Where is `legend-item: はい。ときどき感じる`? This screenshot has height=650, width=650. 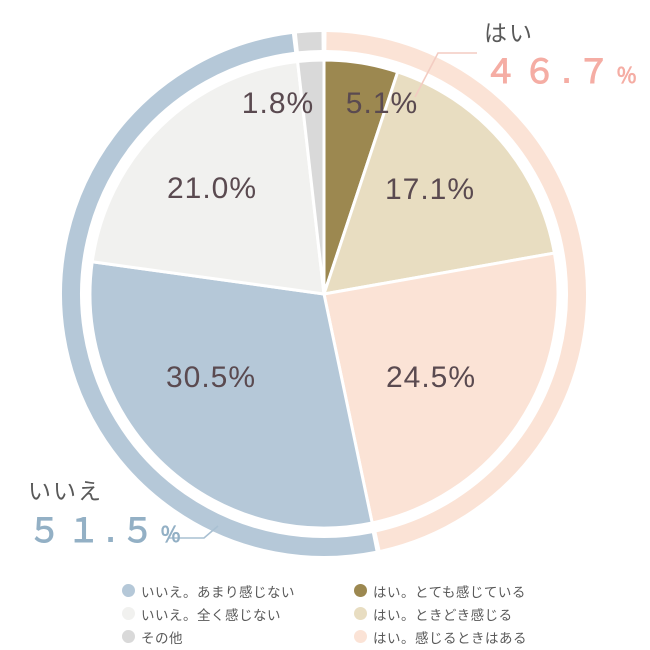
legend-item: はい。ときどき感じる is located at coordinates (440, 613).